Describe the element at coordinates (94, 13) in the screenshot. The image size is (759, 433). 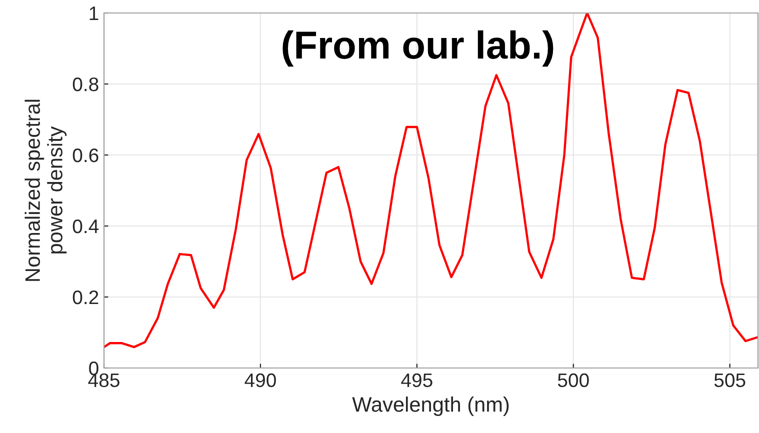
I see `y-tick-label: 1` at that location.